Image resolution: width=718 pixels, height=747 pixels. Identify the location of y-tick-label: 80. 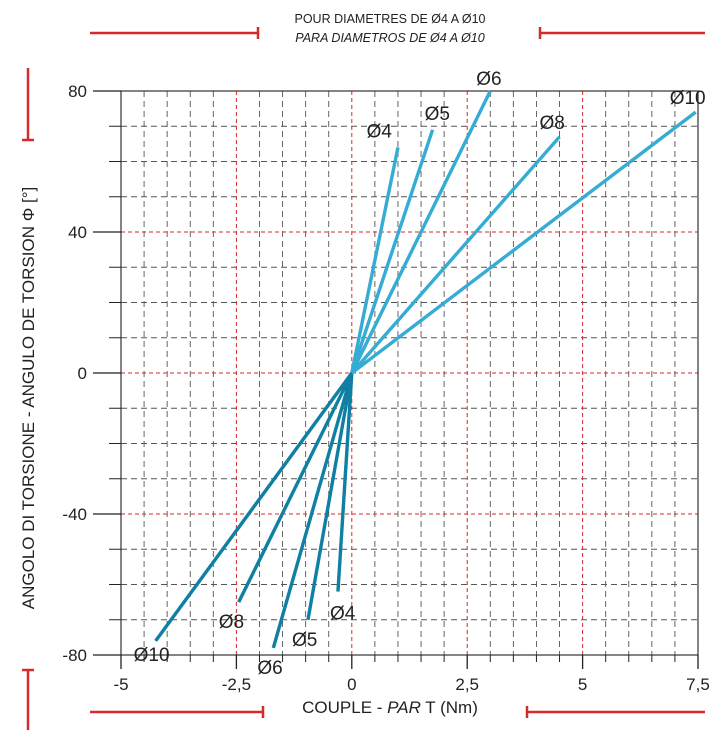
(77, 91).